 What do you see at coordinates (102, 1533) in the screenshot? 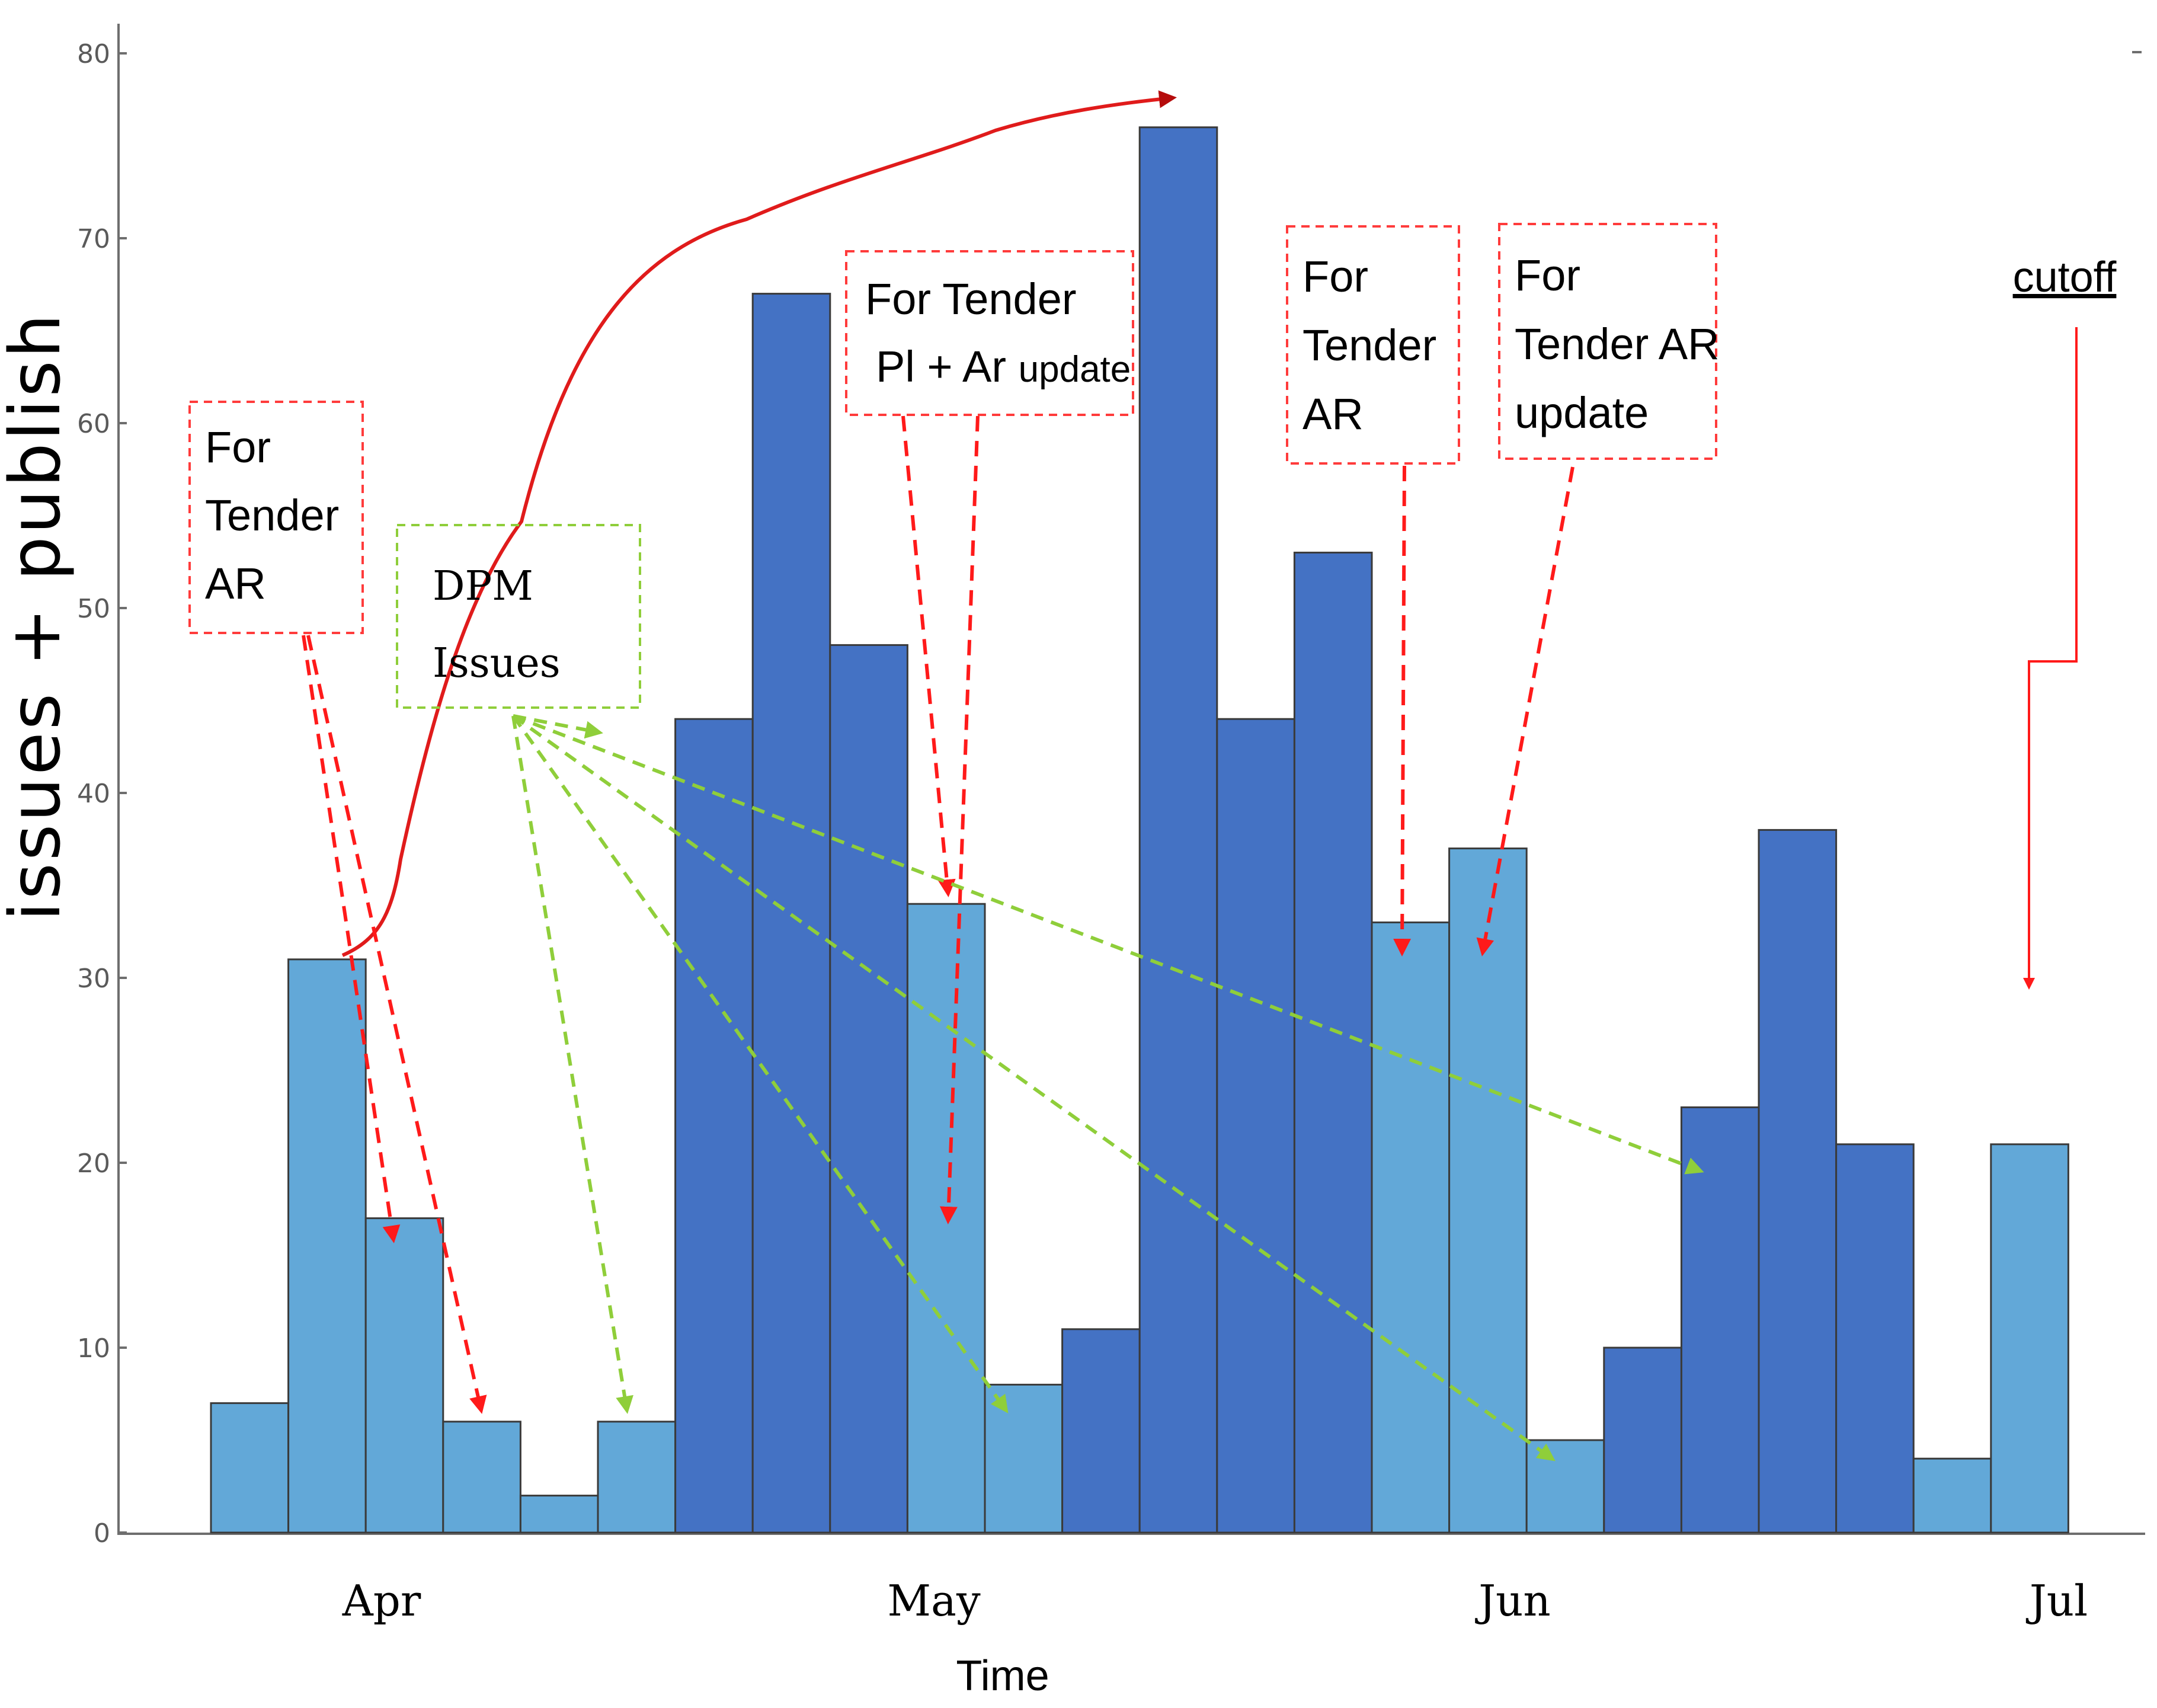
I see `y-tick-label: 0` at bounding box center [102, 1533].